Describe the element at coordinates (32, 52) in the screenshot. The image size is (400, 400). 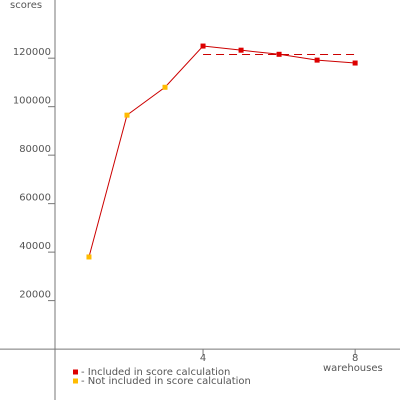
I see `y-tick-label: 120000` at that location.